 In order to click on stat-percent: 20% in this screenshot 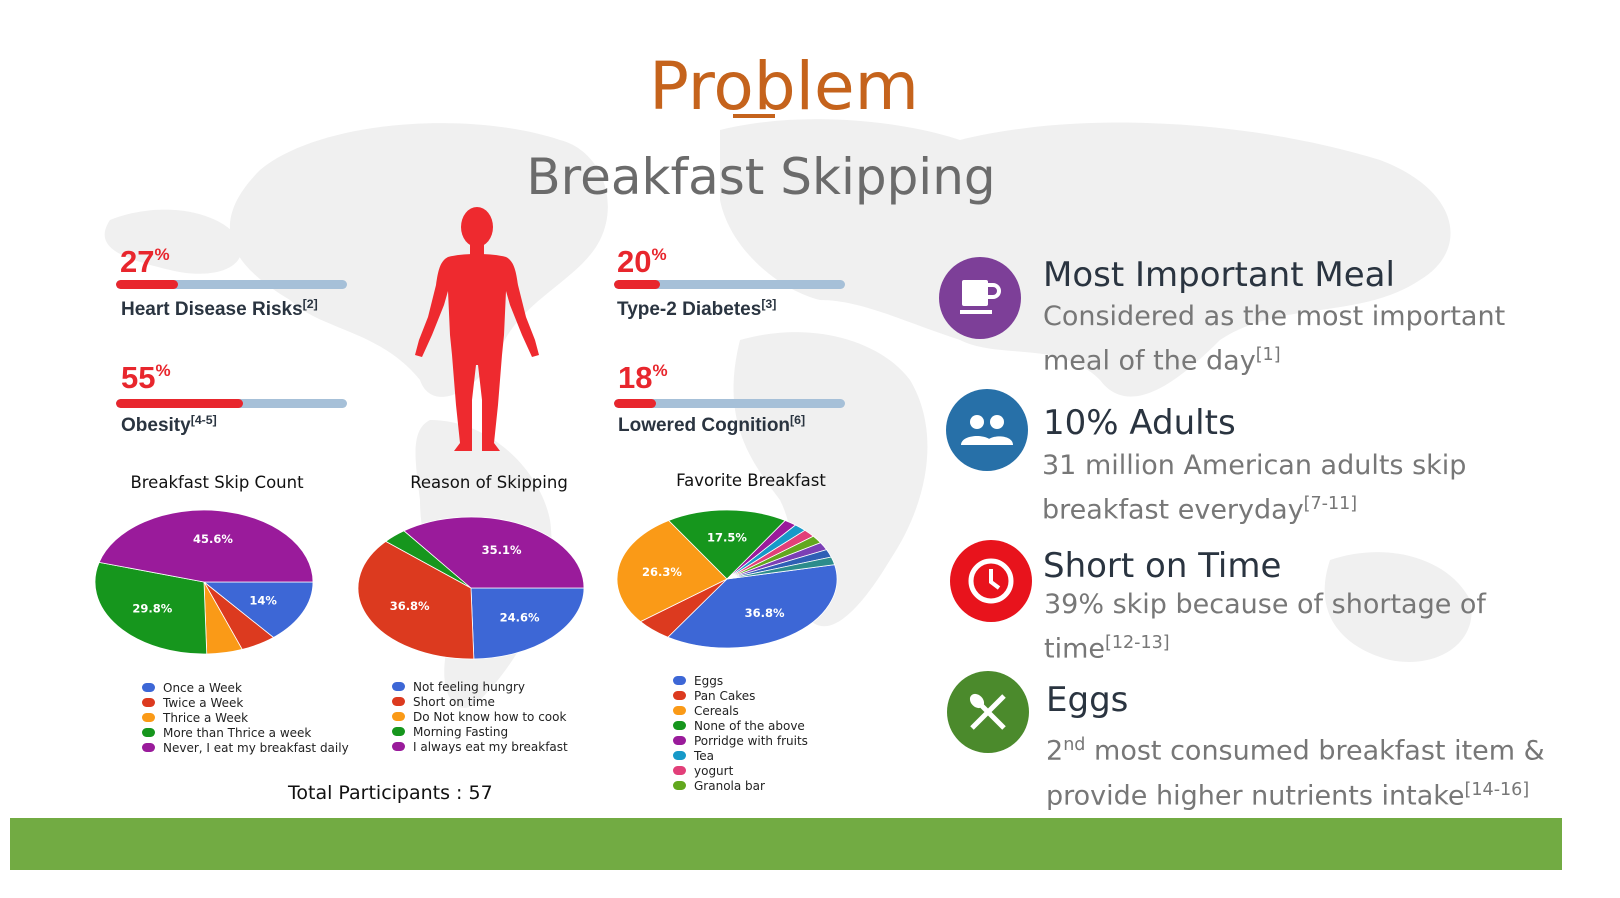, I will do `click(642, 261)`.